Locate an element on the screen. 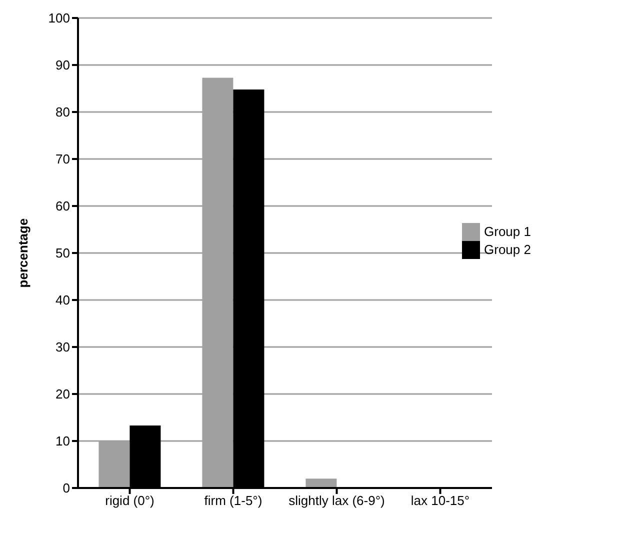 This screenshot has width=620, height=536. y-tick-label: 50 is located at coordinates (63, 253).